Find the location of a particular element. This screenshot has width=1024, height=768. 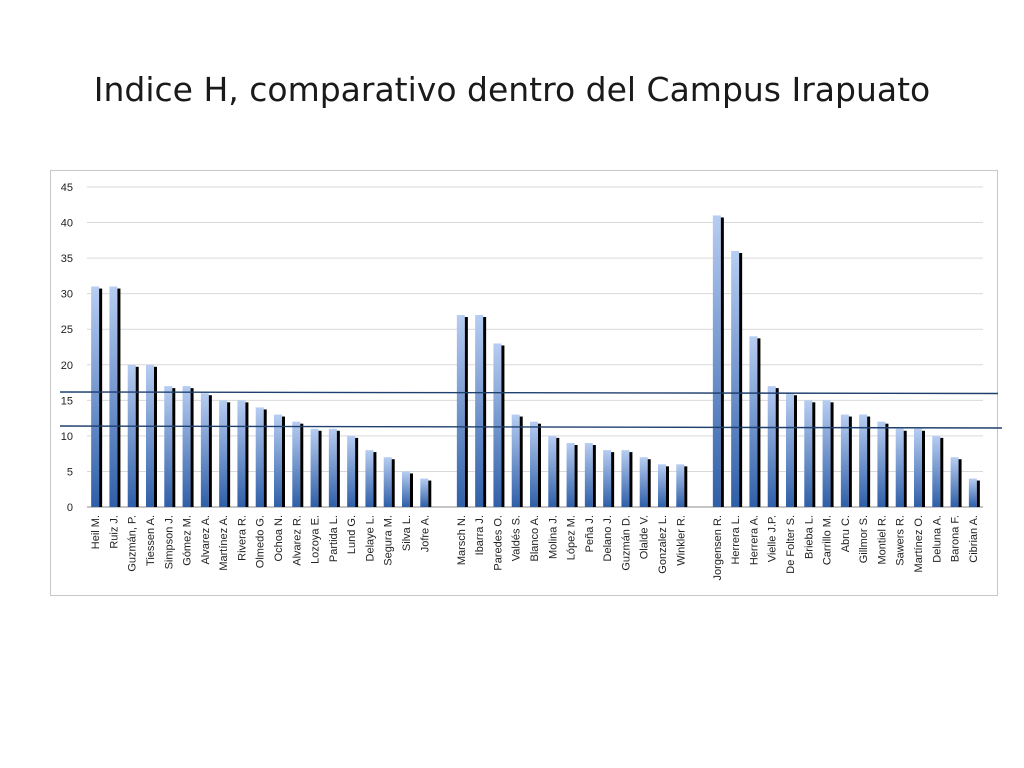

y-tick-label: 10 is located at coordinates (67, 437).